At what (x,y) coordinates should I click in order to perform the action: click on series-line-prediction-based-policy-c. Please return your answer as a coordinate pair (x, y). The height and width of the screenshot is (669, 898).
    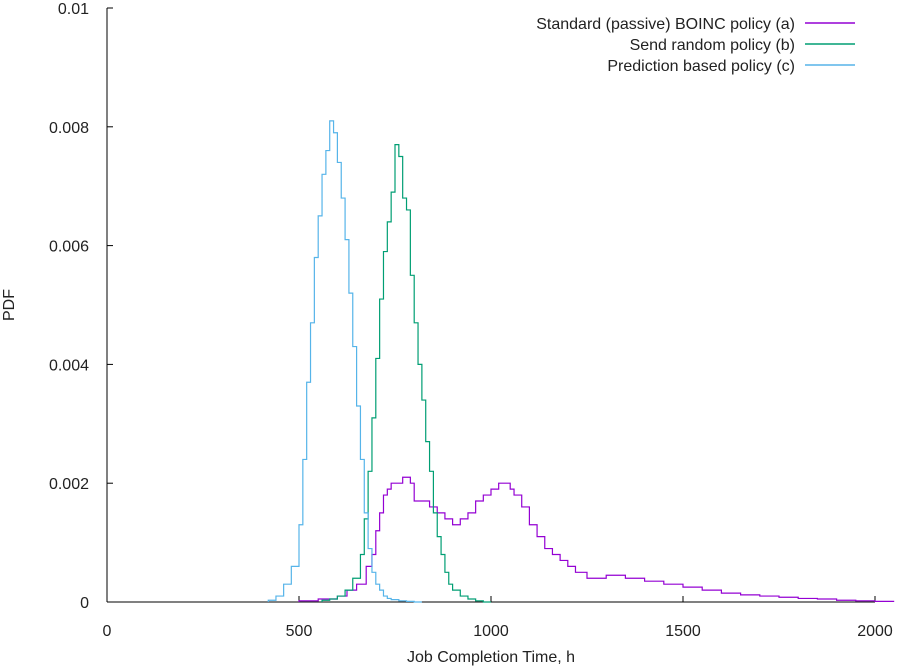
    Looking at the image, I should click on (344, 361).